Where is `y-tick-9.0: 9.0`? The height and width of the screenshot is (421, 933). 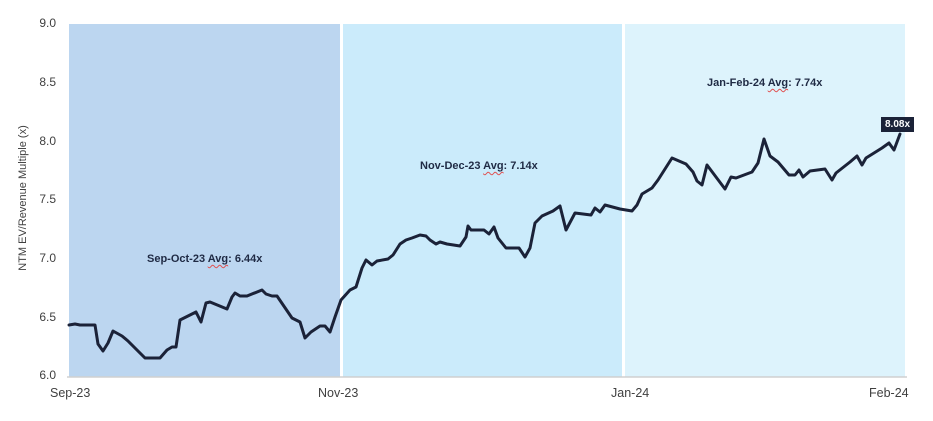
y-tick-9.0: 9.0 is located at coordinates (47, 23).